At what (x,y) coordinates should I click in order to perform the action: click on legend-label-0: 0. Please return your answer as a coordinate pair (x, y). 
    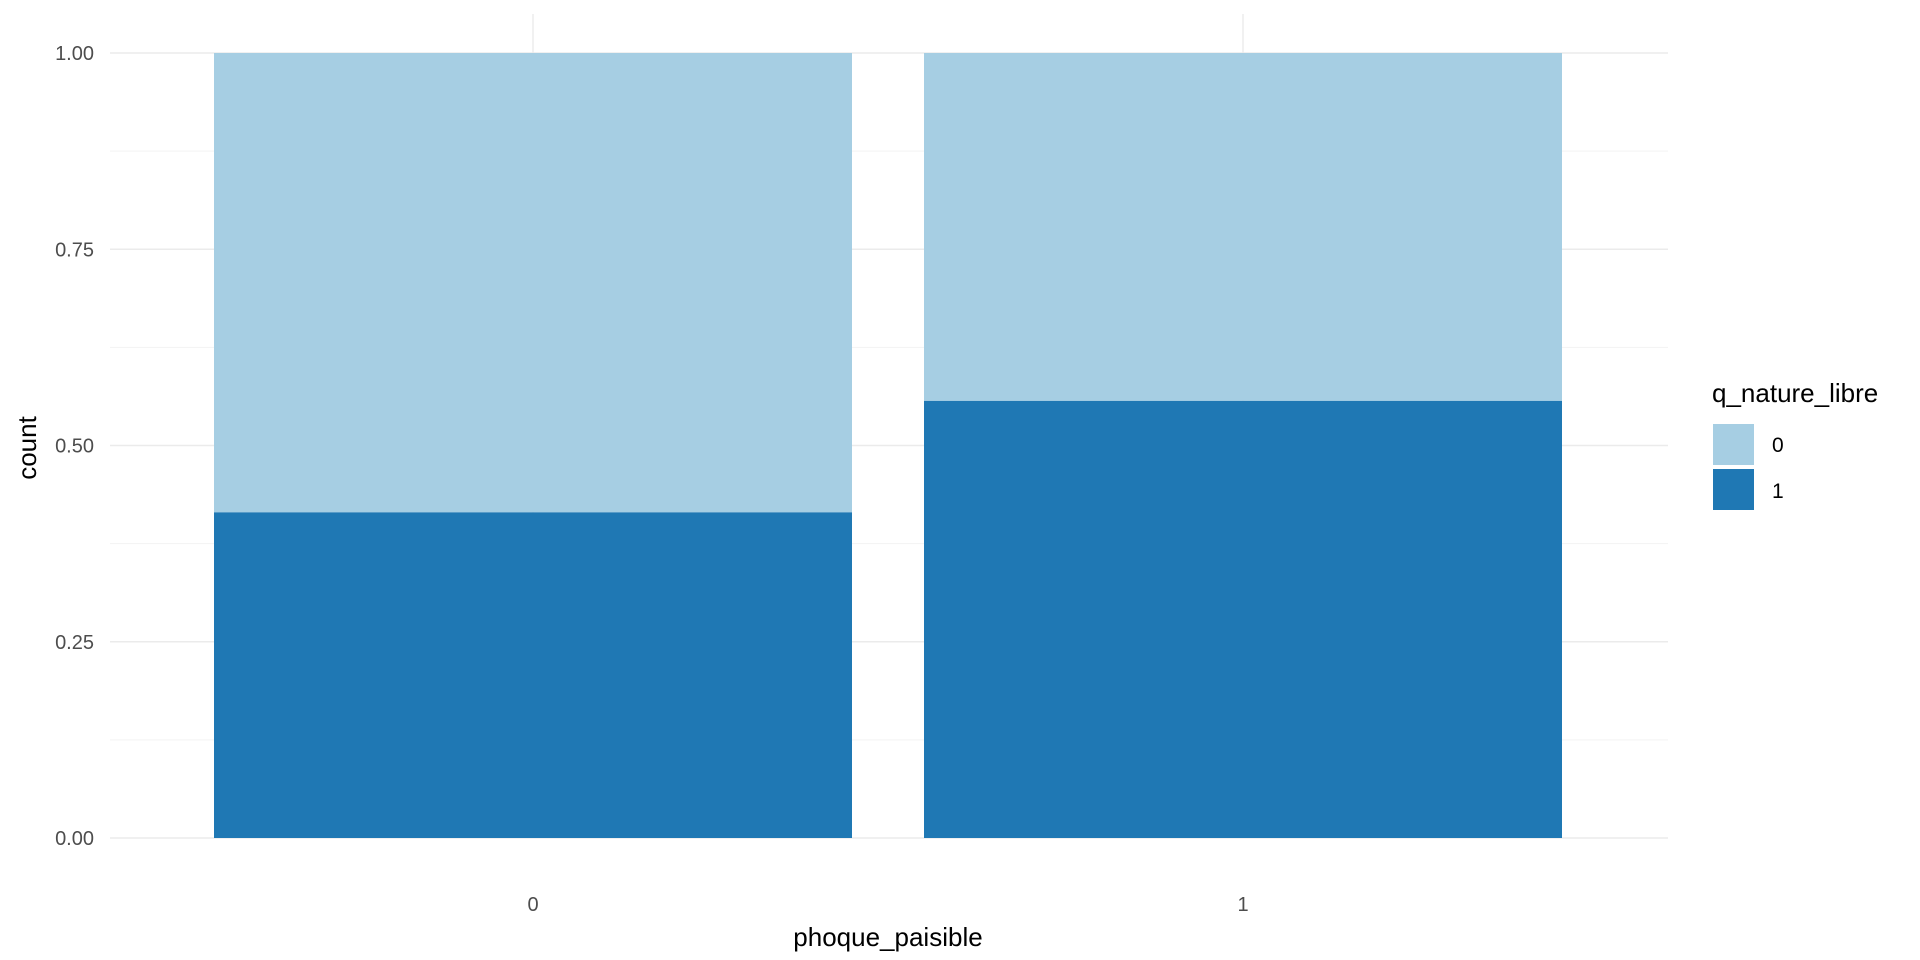
    Looking at the image, I should click on (1778, 445).